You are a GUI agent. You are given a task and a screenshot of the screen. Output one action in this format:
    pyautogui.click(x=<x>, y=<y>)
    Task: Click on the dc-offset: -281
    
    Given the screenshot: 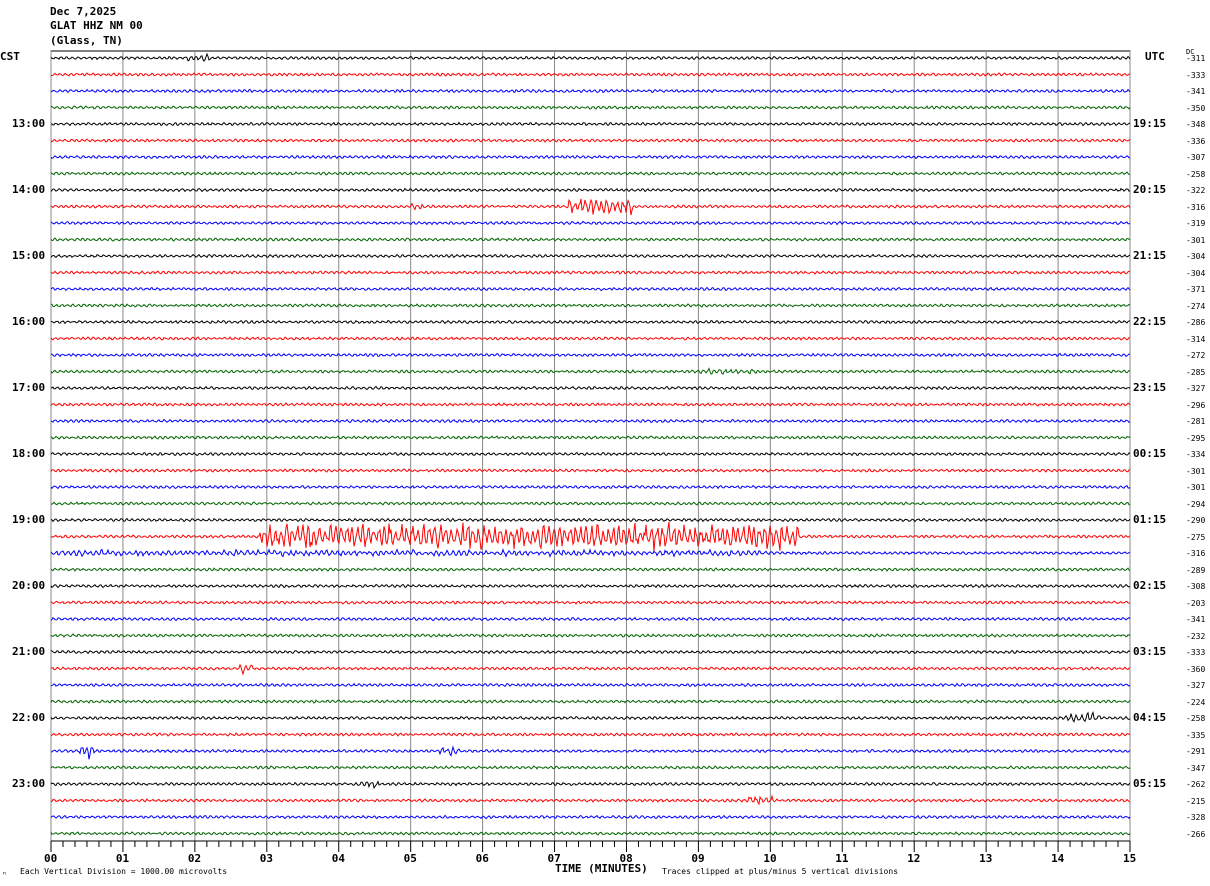 What is the action you would take?
    pyautogui.click(x=1196, y=421)
    